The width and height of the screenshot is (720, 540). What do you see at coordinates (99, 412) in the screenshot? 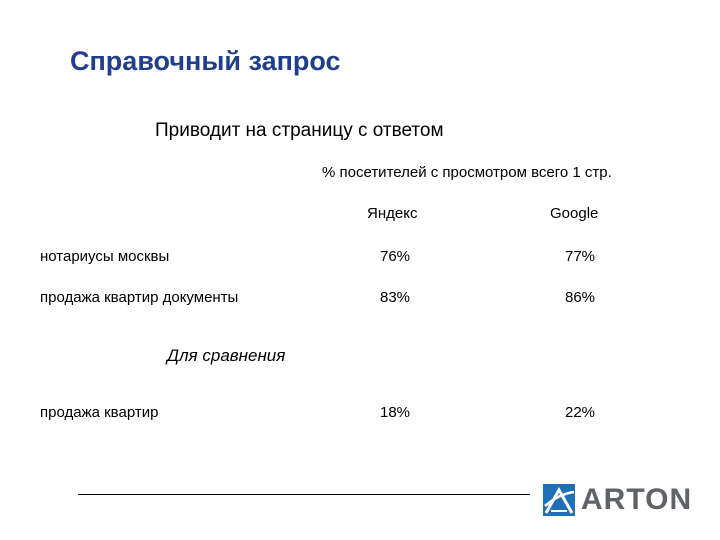
I see `row-label: продажа квартир` at bounding box center [99, 412].